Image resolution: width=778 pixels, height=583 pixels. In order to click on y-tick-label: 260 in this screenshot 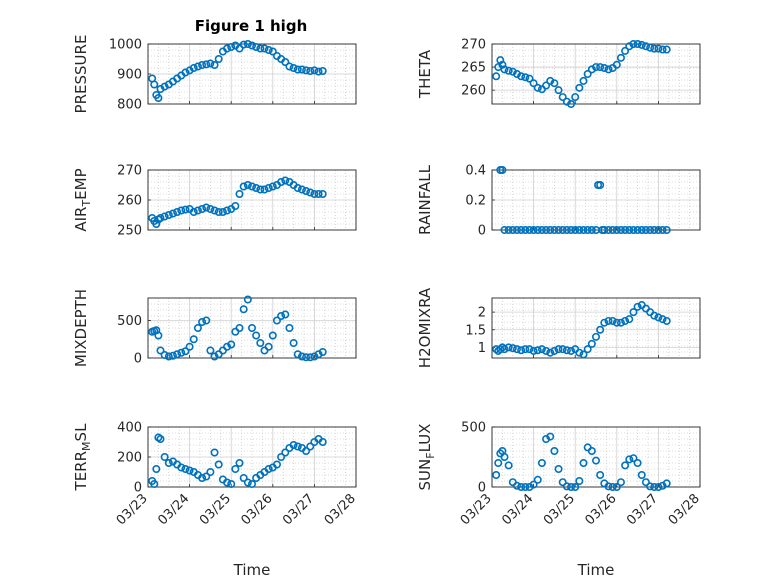, I will do `click(473, 91)`.